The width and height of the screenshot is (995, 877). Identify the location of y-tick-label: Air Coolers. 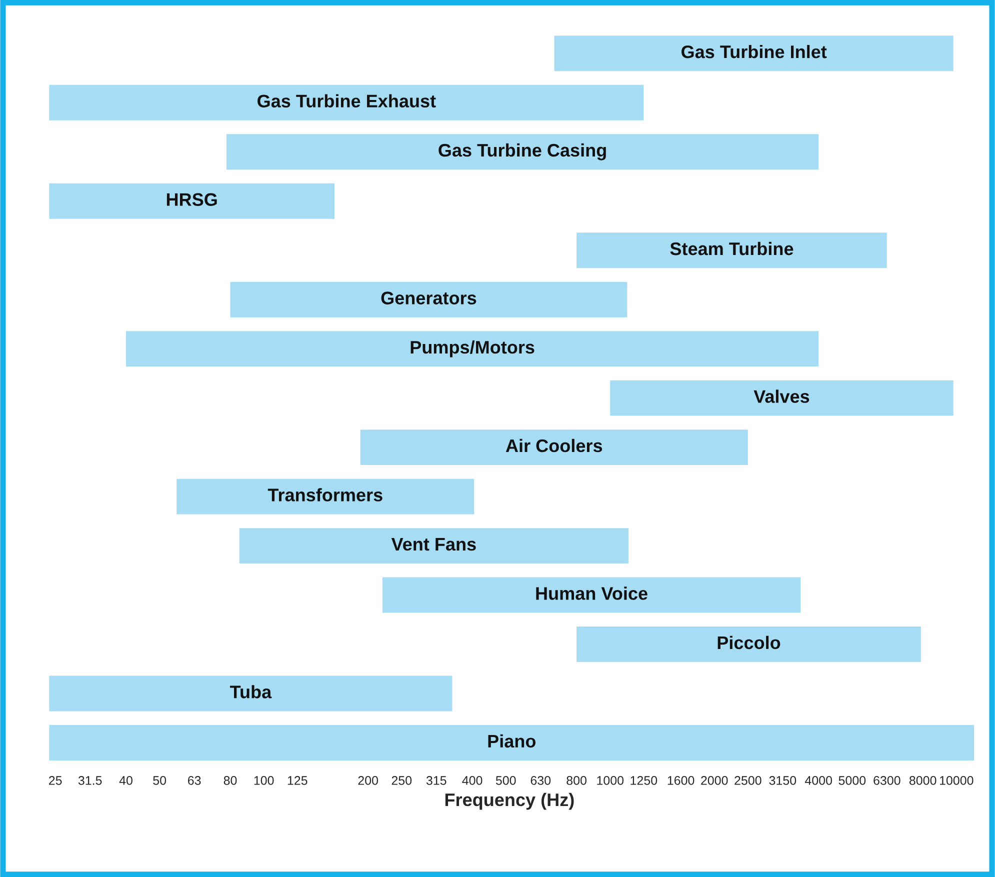
(554, 445).